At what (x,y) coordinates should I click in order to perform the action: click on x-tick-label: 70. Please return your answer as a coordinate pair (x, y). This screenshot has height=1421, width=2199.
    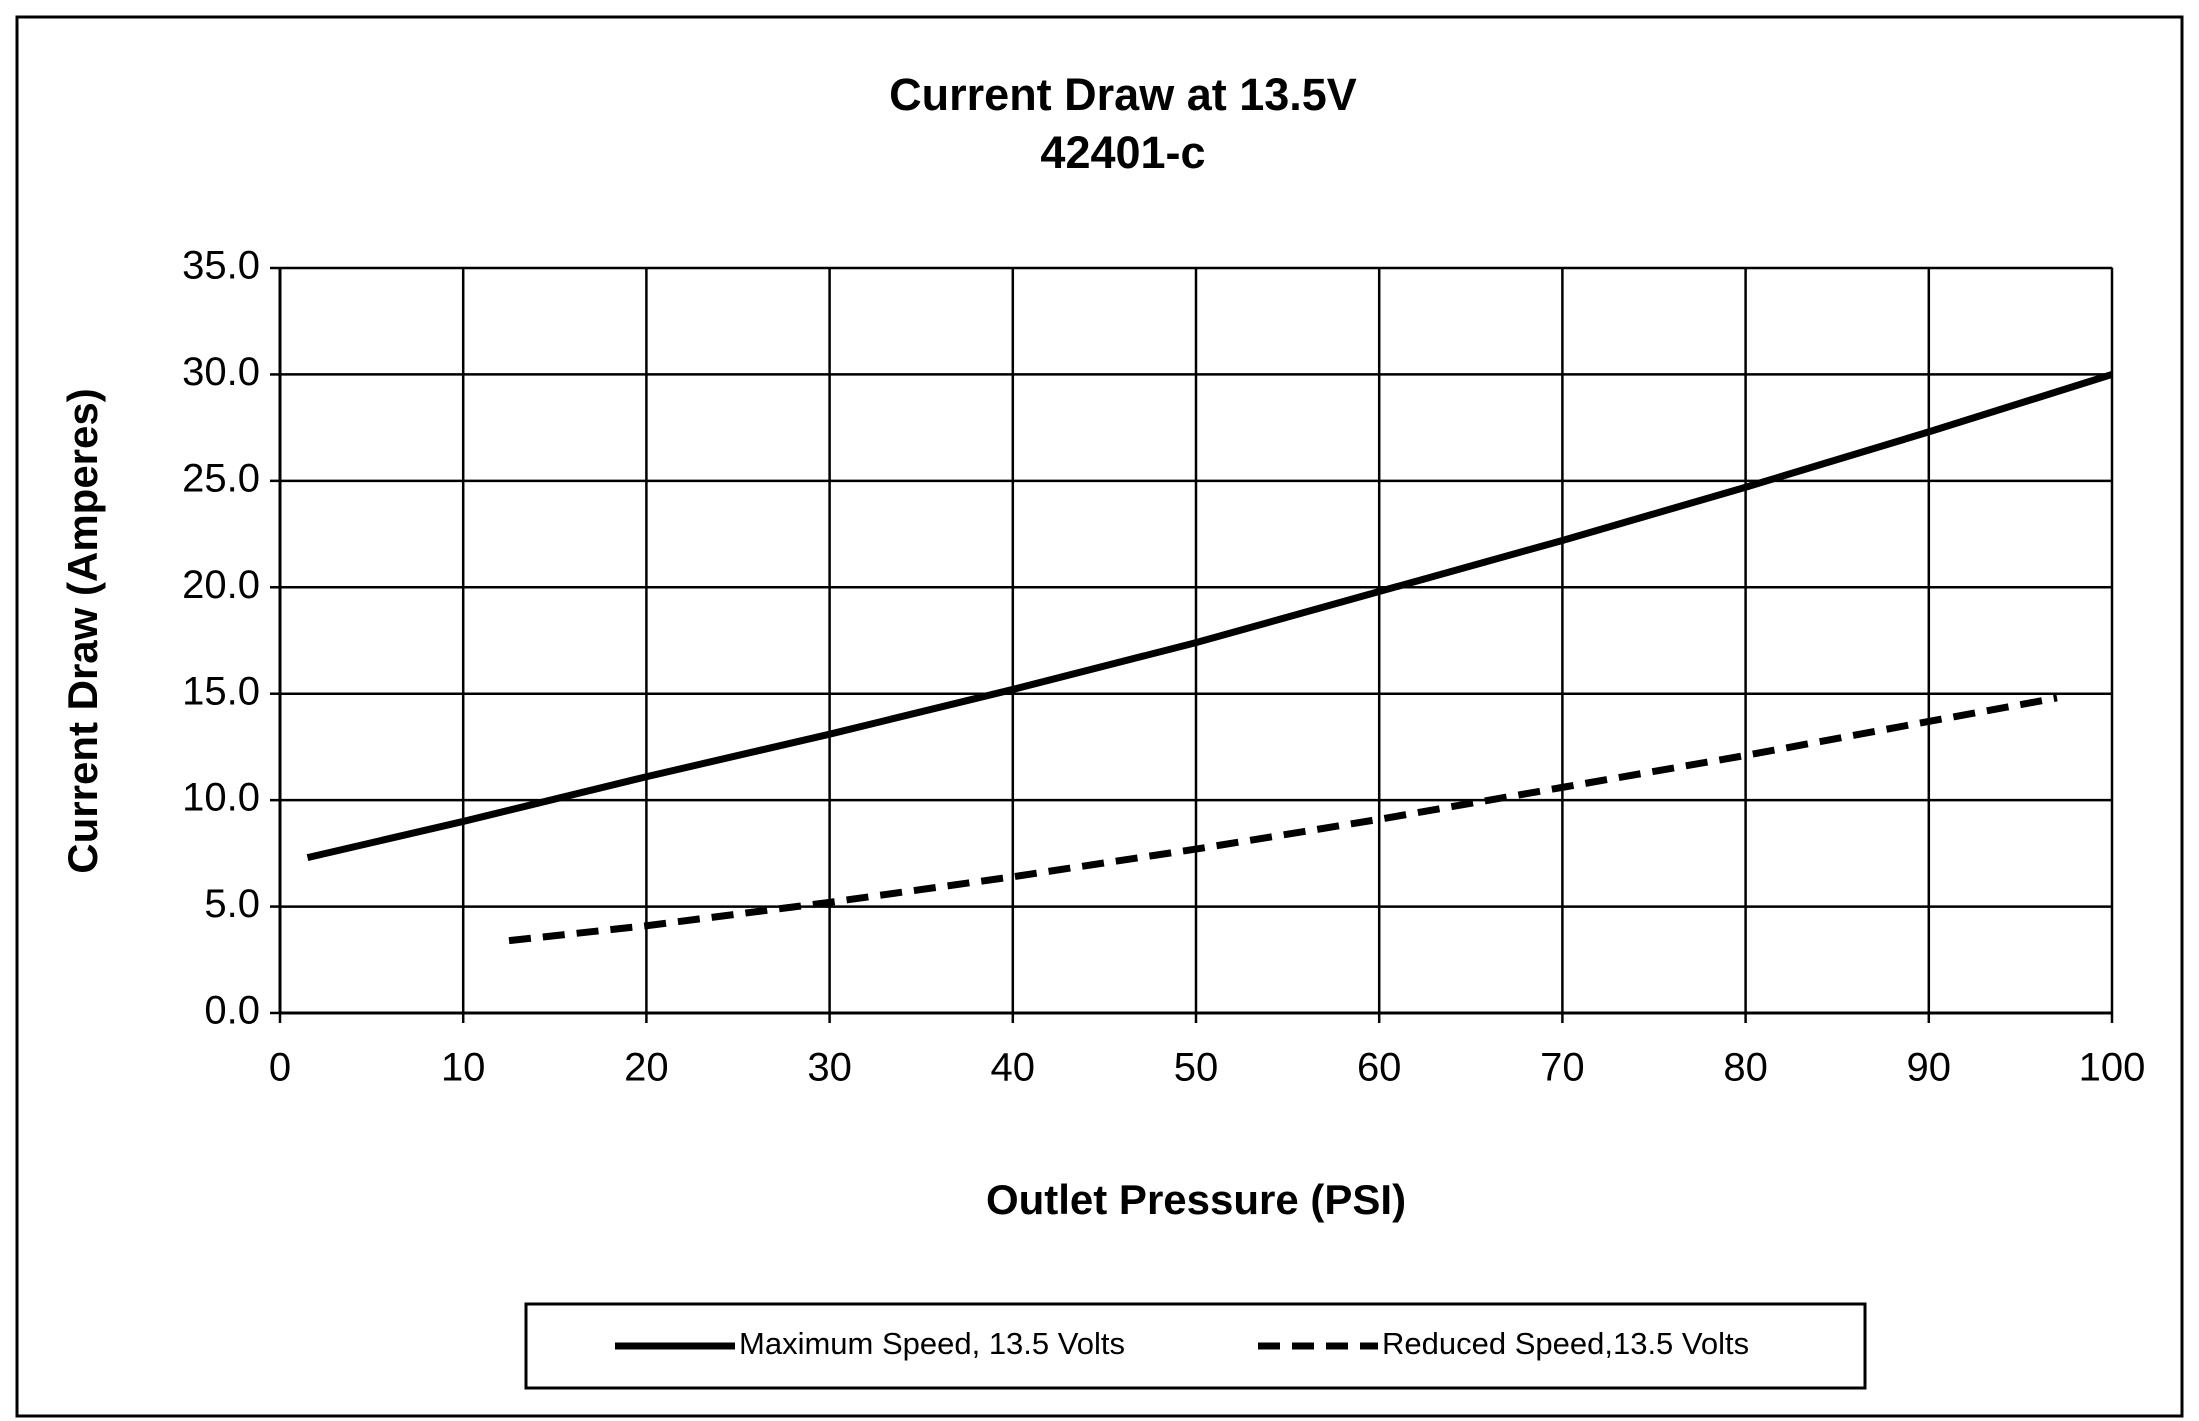
    Looking at the image, I should click on (1562, 1068).